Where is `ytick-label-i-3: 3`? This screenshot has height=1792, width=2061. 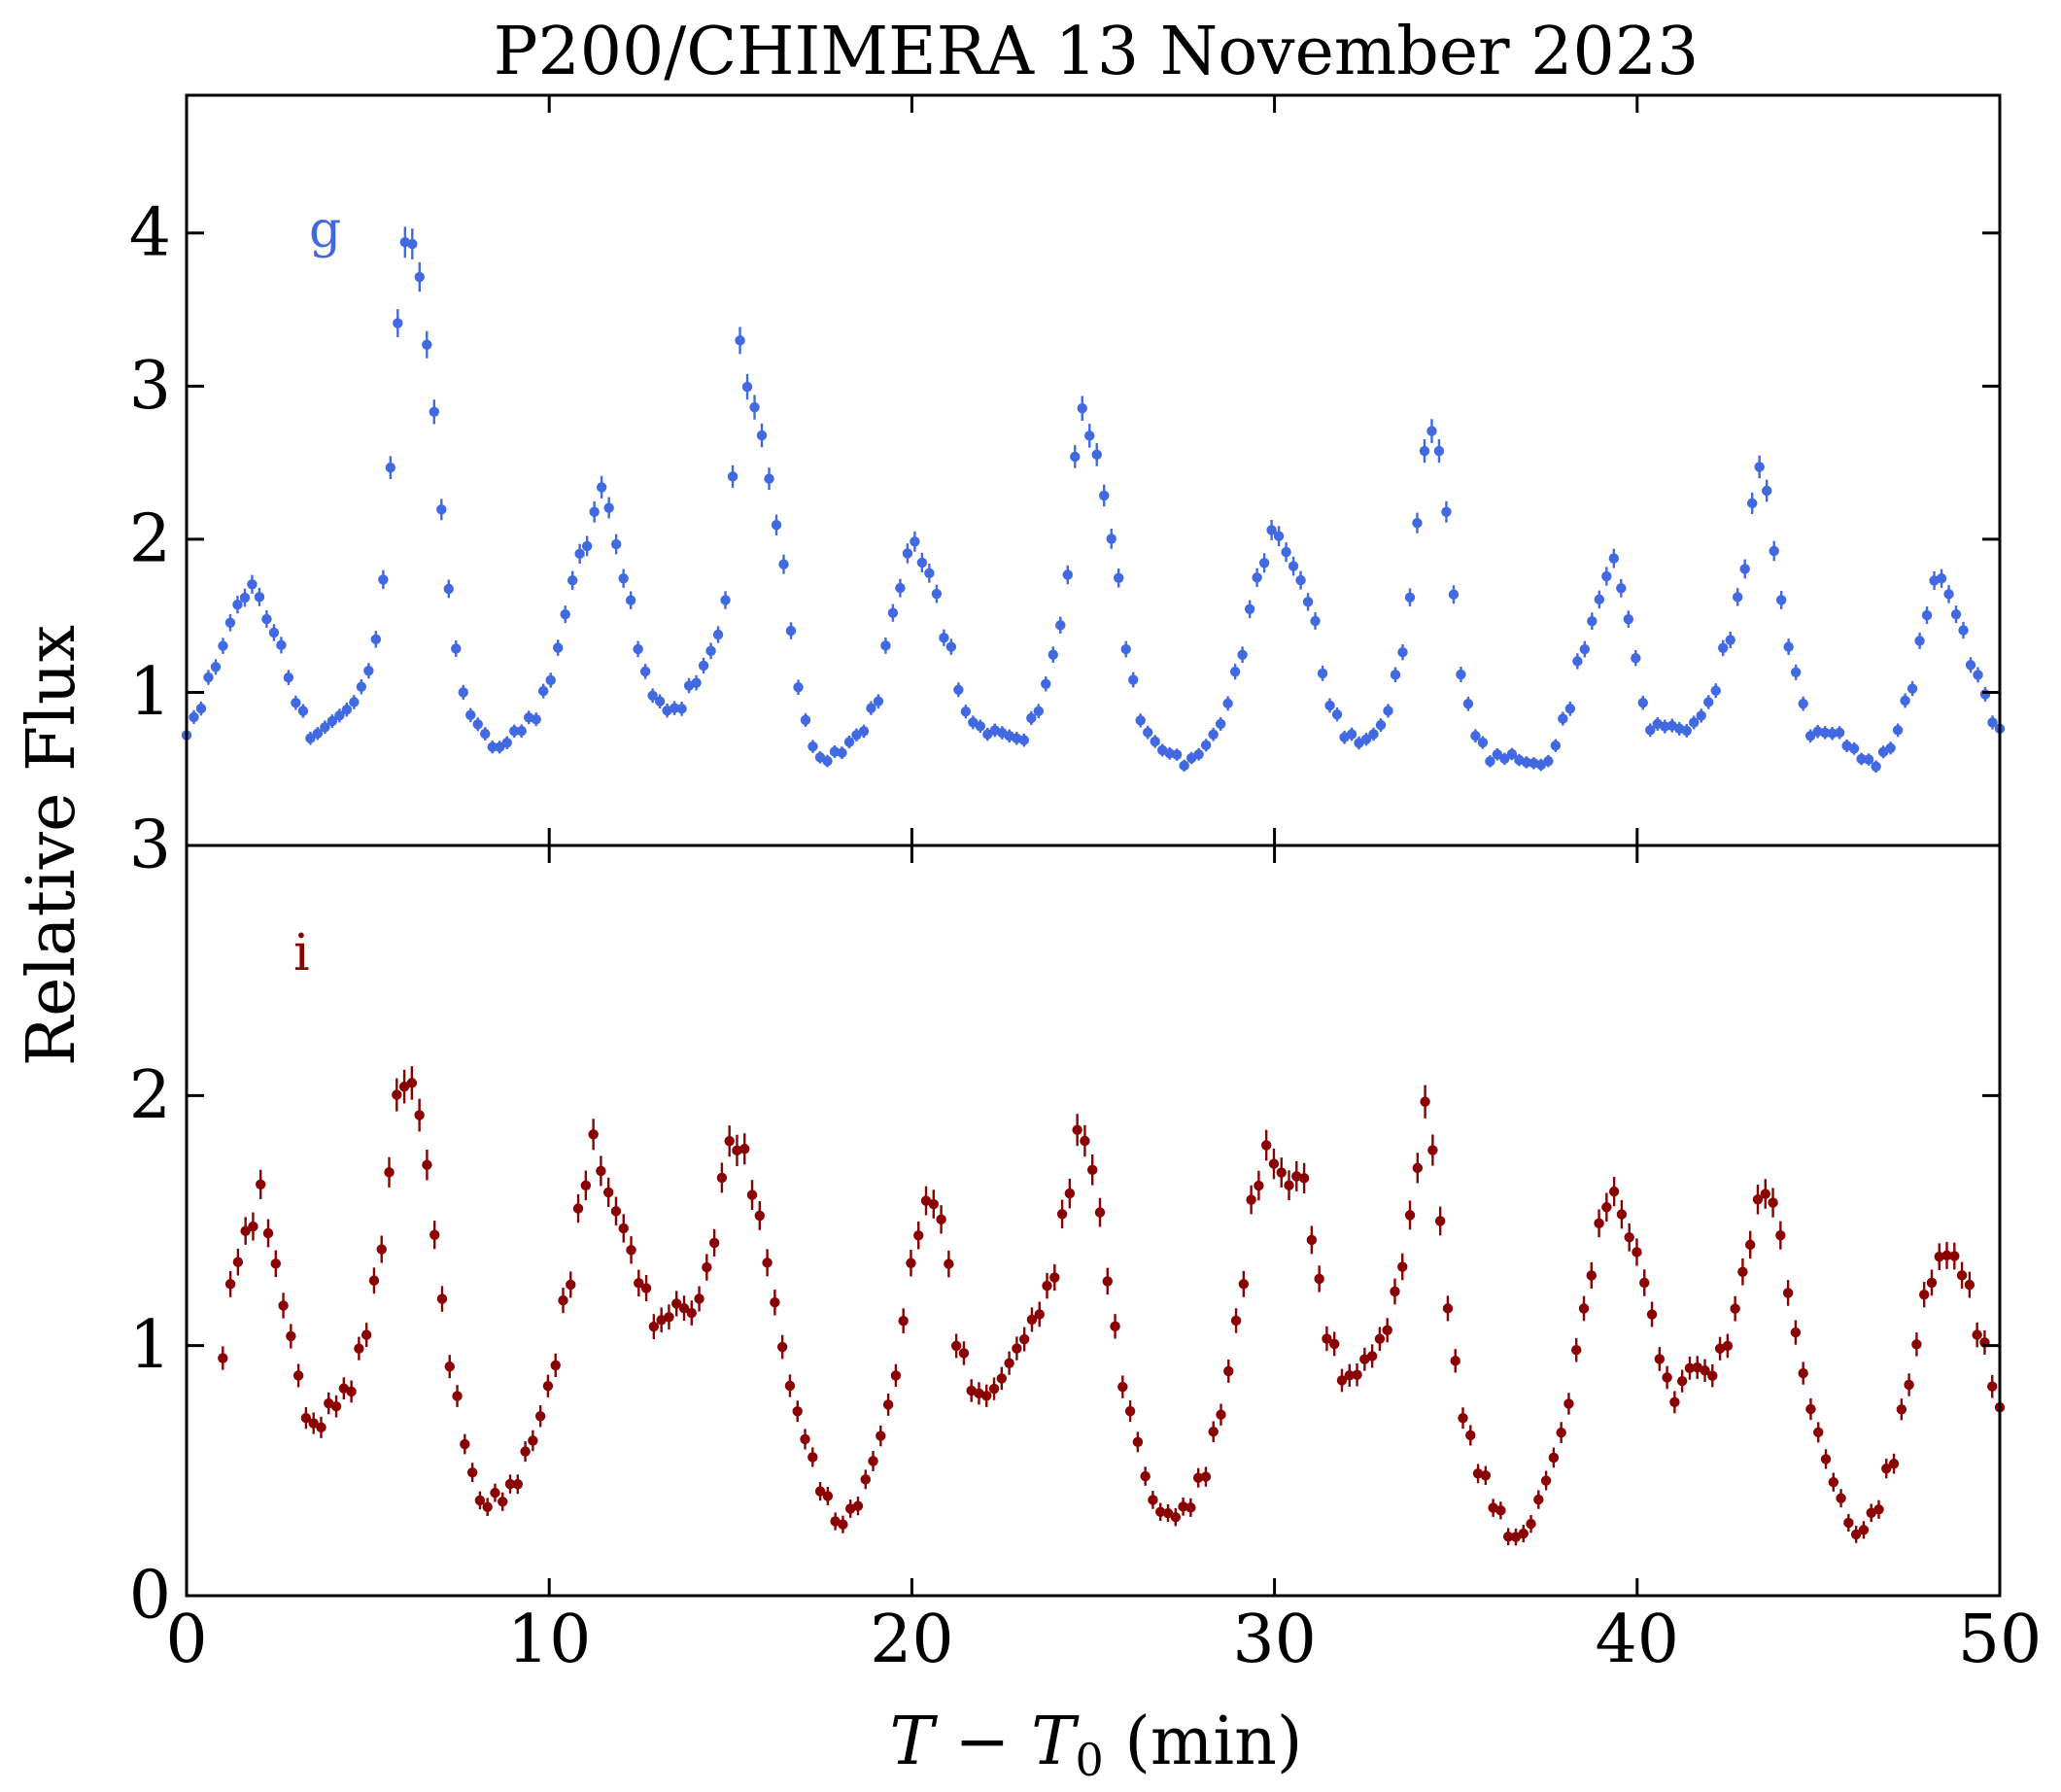 ytick-label-i-3: 3 is located at coordinates (150, 846).